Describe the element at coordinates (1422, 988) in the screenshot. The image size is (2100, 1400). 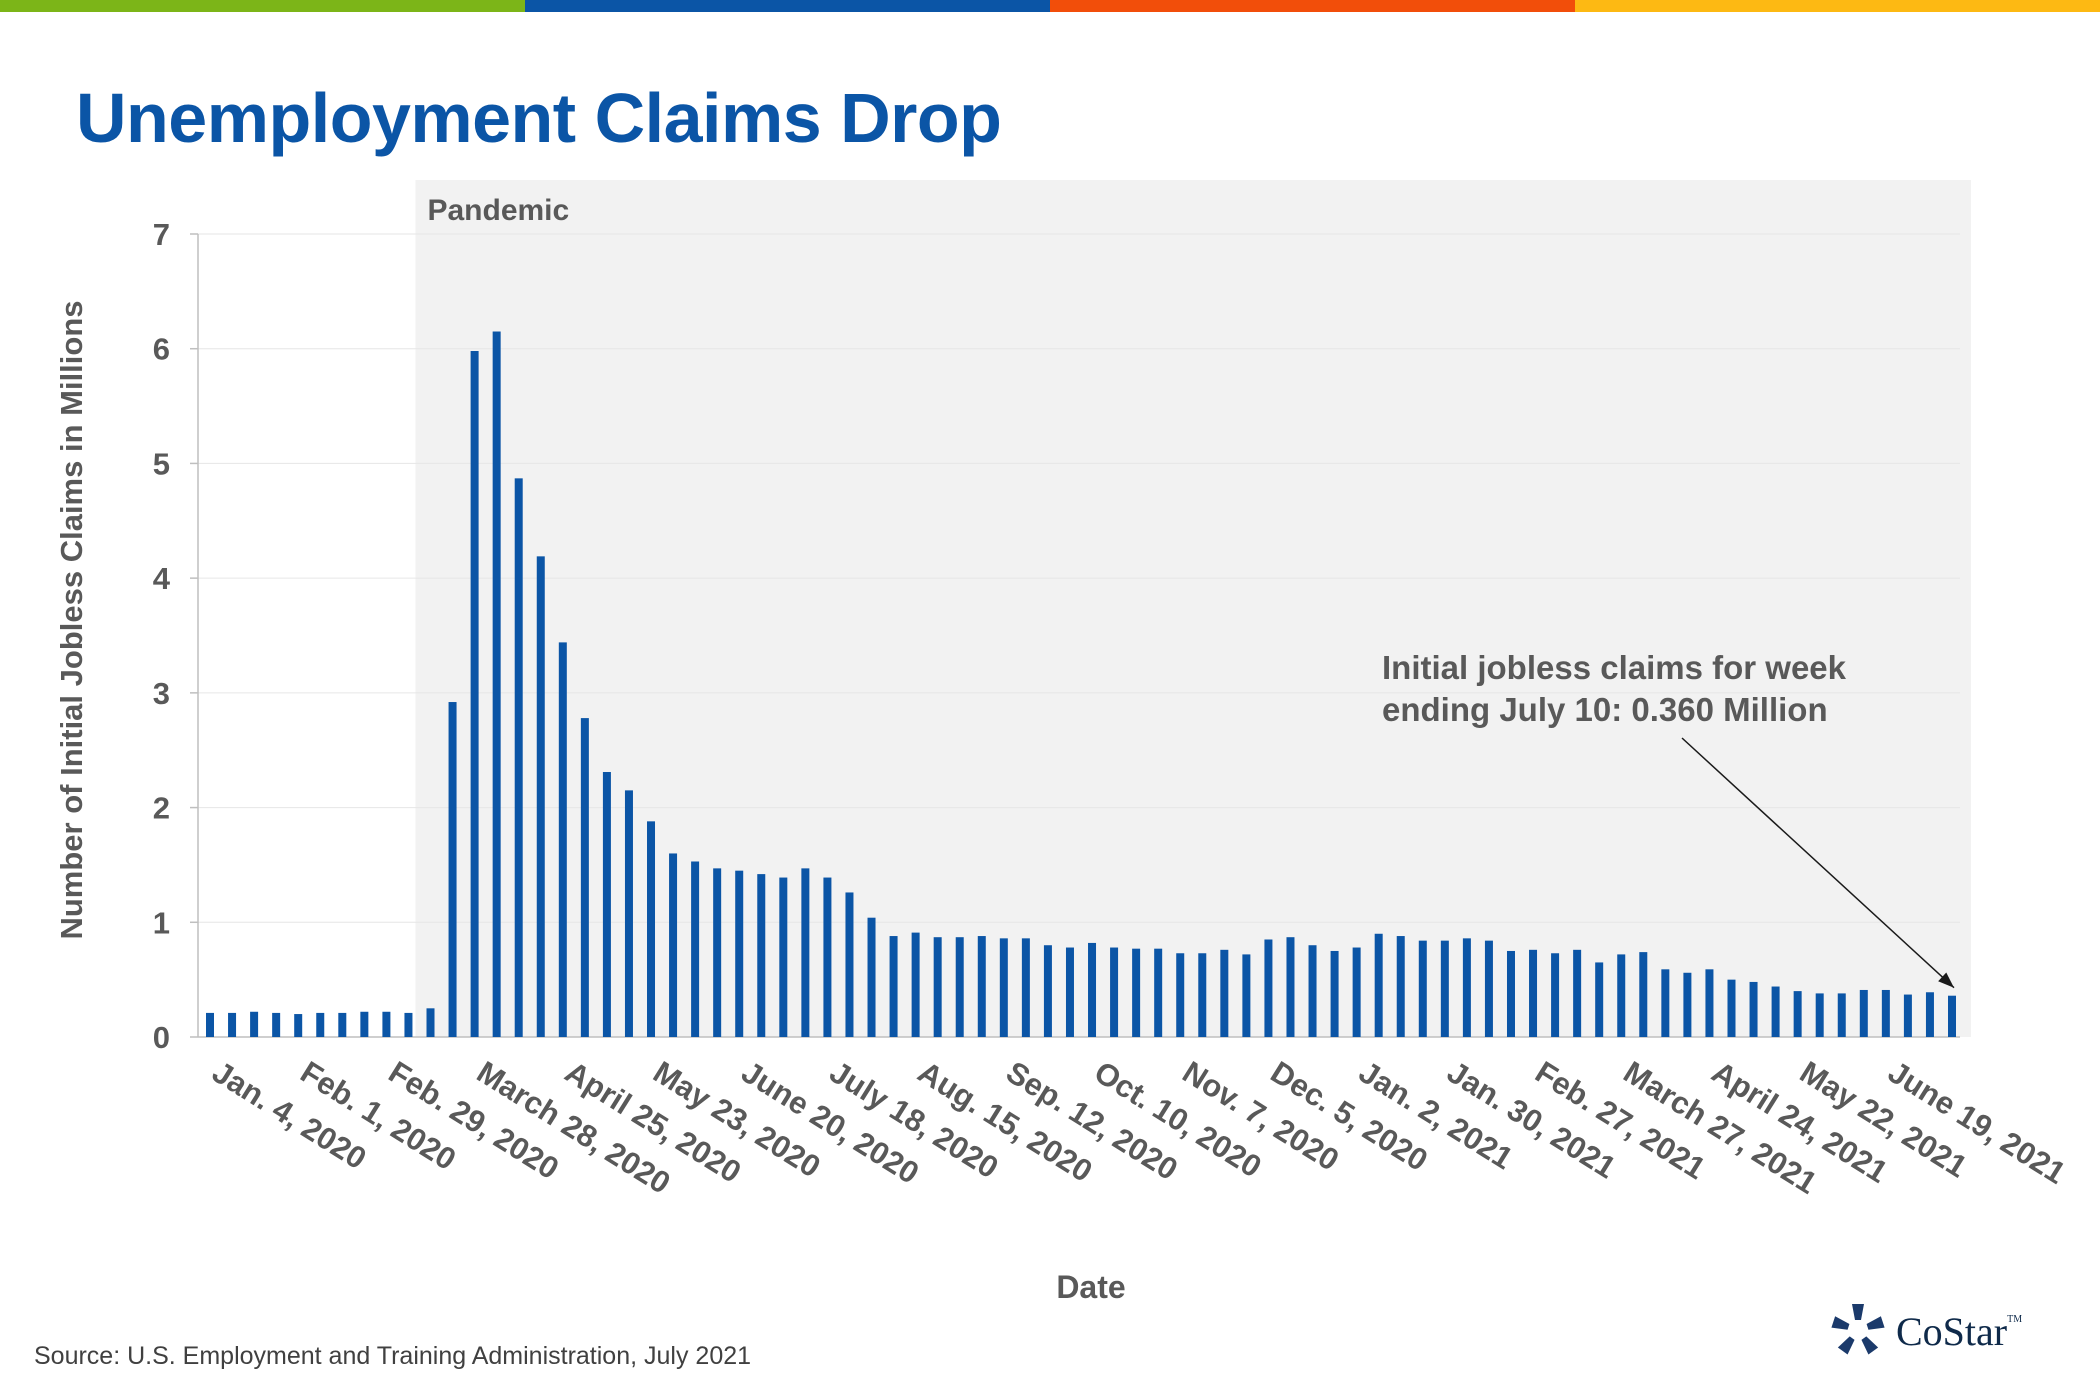
I see `bar-jan-23-2021` at that location.